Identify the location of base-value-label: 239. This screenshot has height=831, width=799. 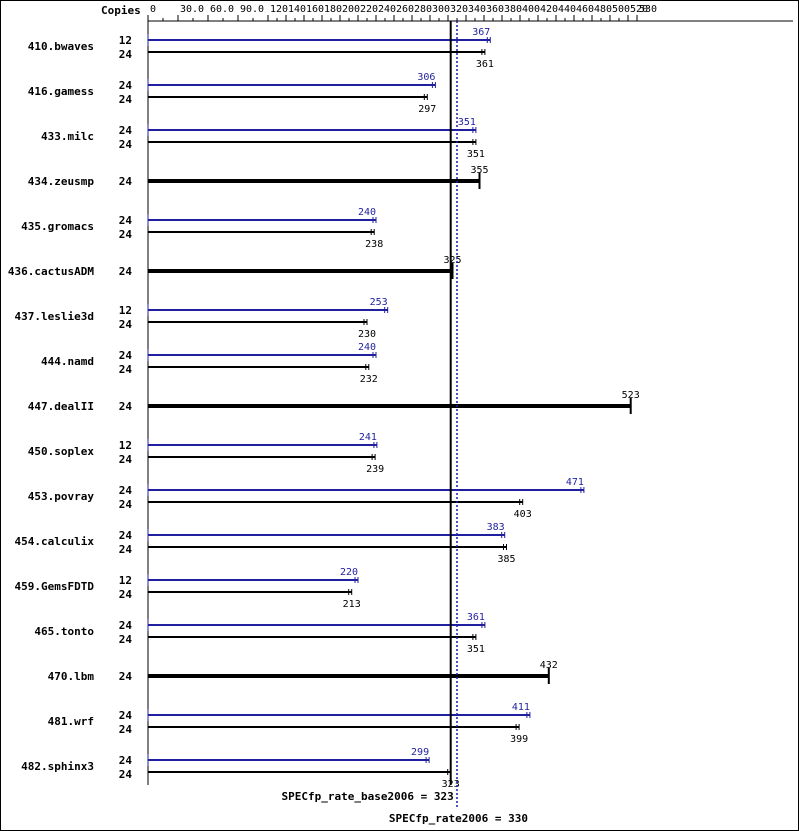
(375, 469).